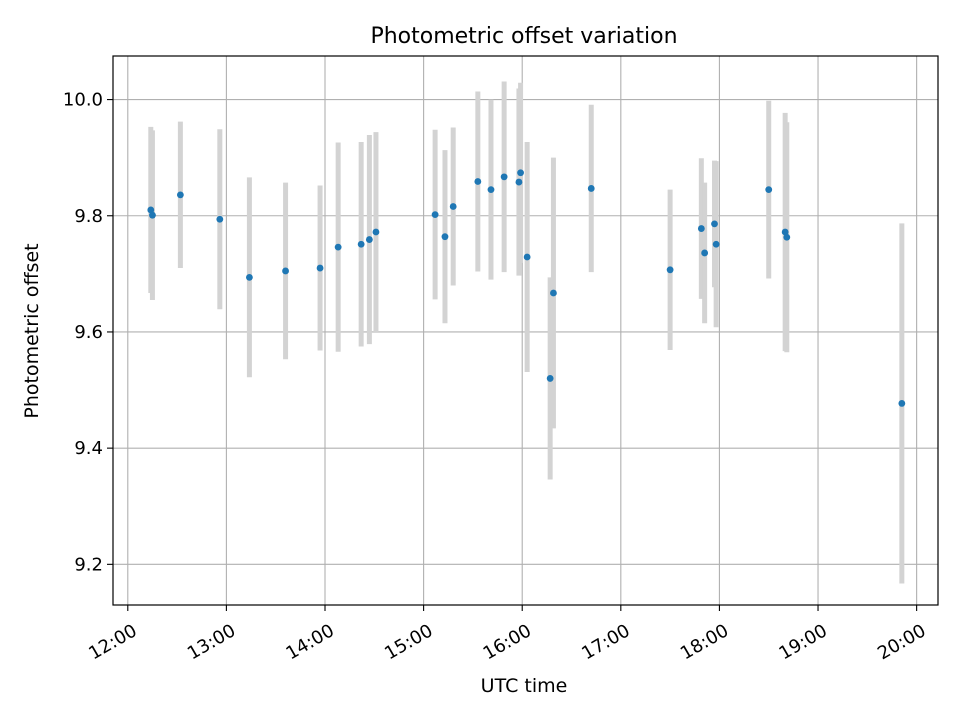 This screenshot has width=960, height=720. I want to click on y-tick-label: 10.0, so click(83, 100).